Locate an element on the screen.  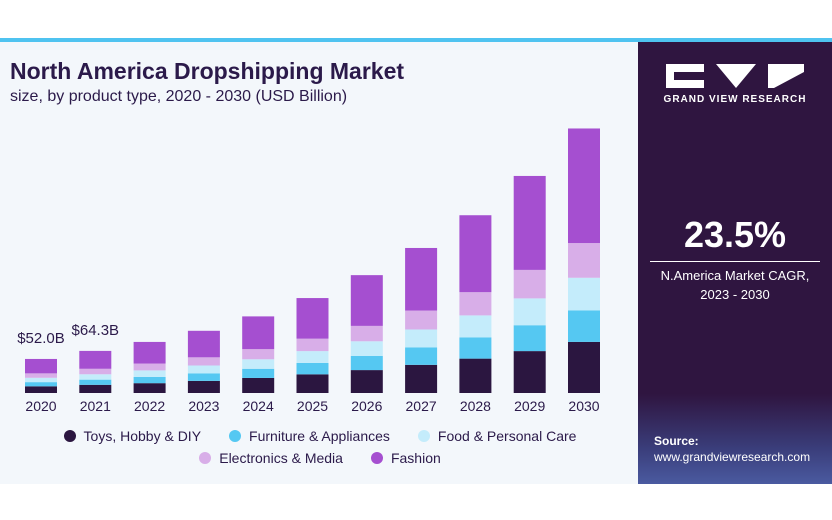
legend-label: Furniture & Appliances is located at coordinates (319, 436).